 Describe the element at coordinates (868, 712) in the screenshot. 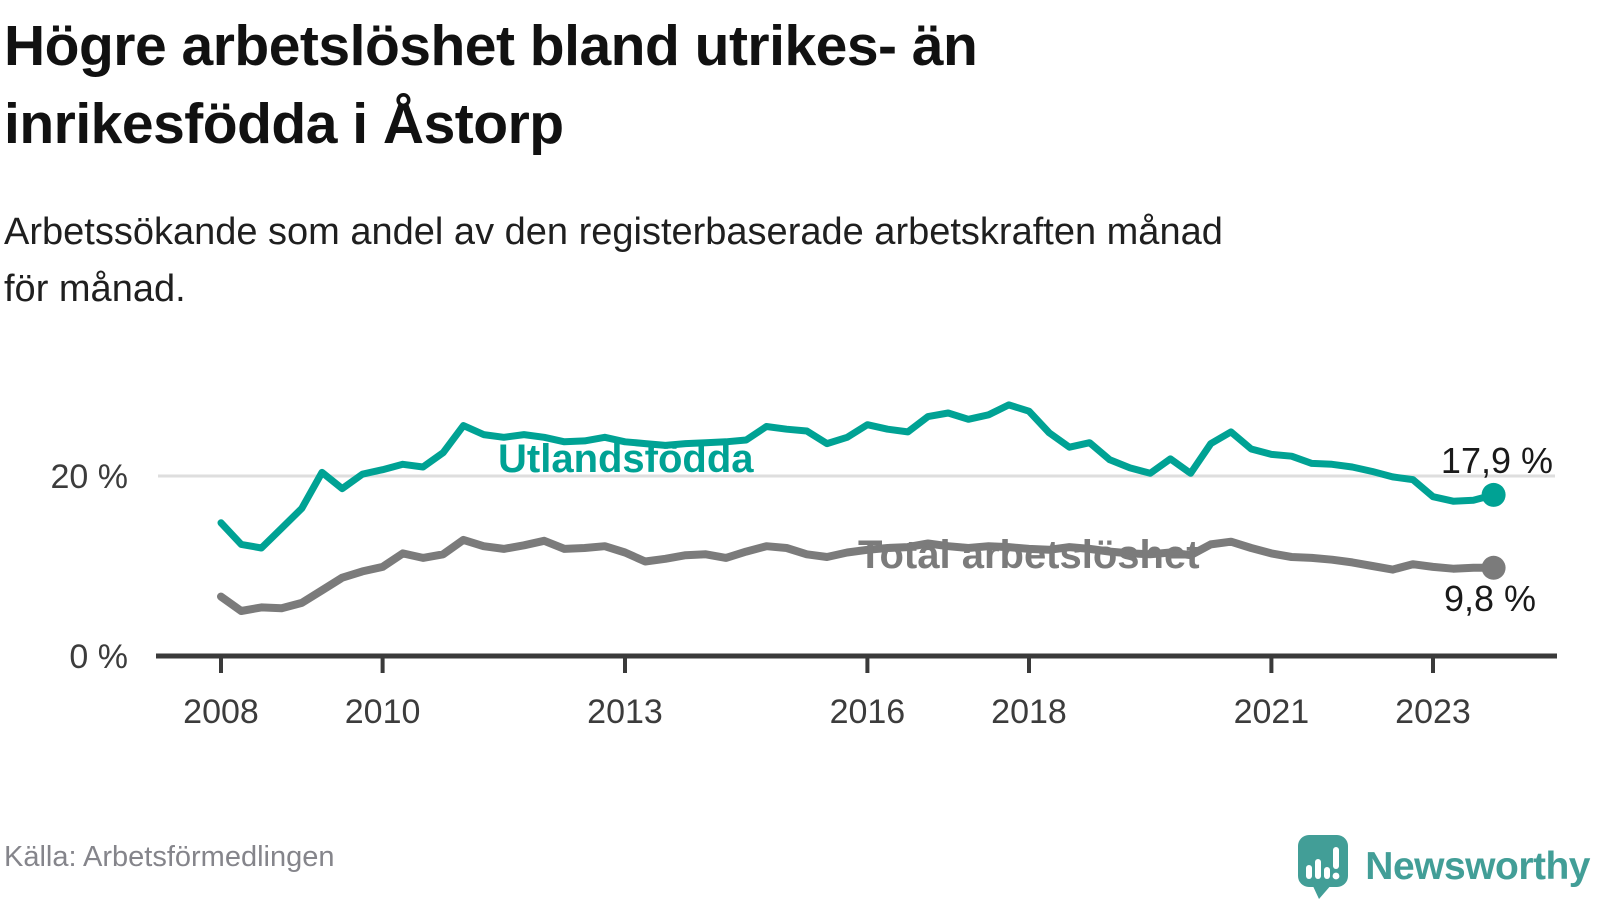

I see `x-tick-label-2016: 2016` at that location.